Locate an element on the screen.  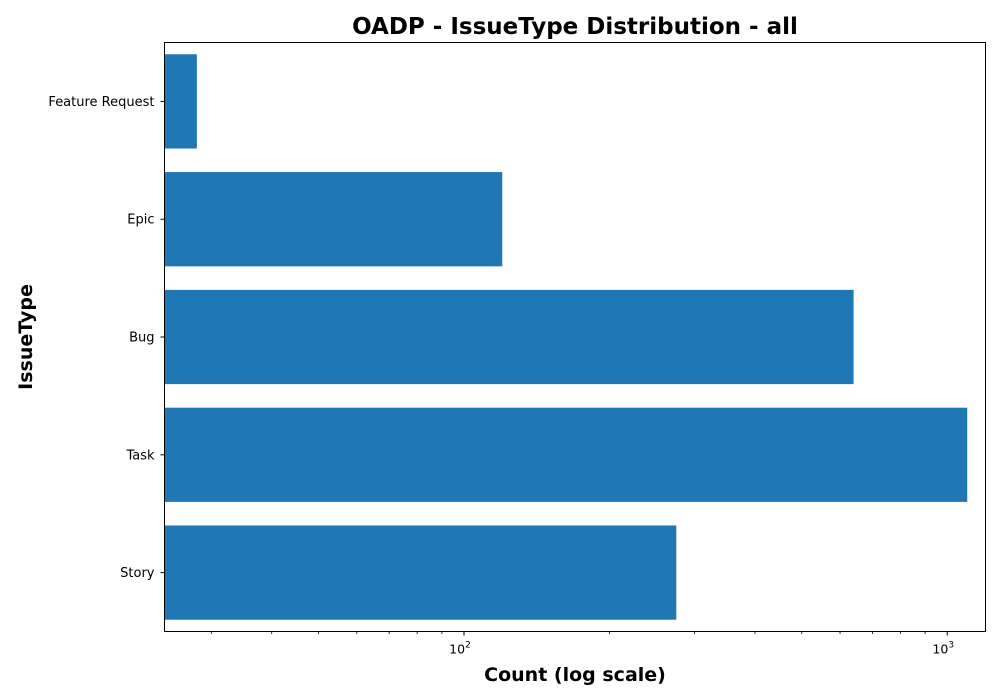
x-ticks-group: 102 103 is located at coordinates (582, 644).